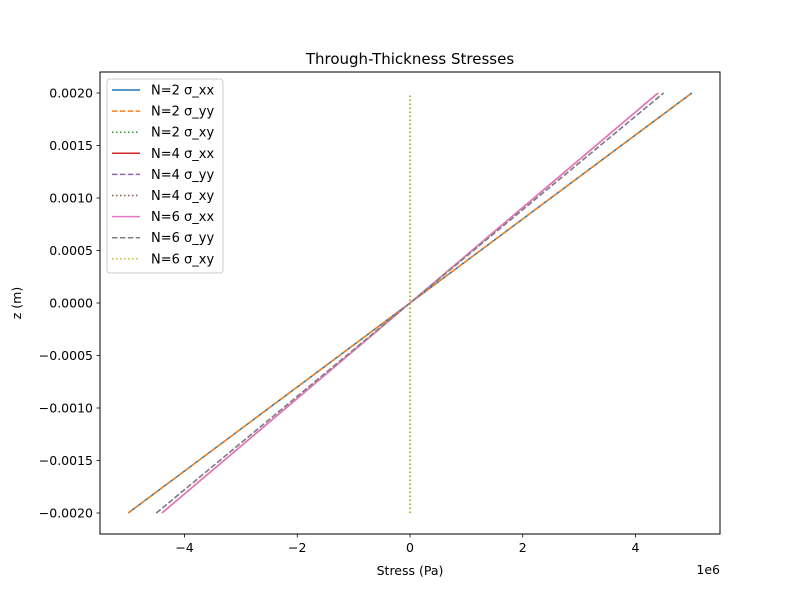 The image size is (800, 600). Describe the element at coordinates (182, 238) in the screenshot. I see `legend-label: N=6 σ_yy` at that location.